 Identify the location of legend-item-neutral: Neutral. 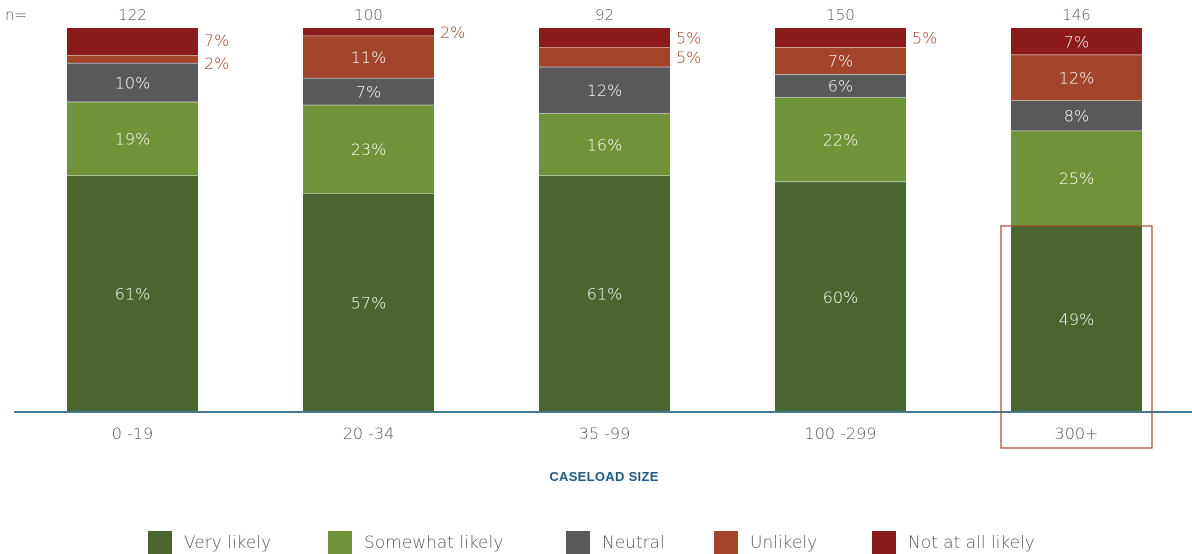
(615, 542).